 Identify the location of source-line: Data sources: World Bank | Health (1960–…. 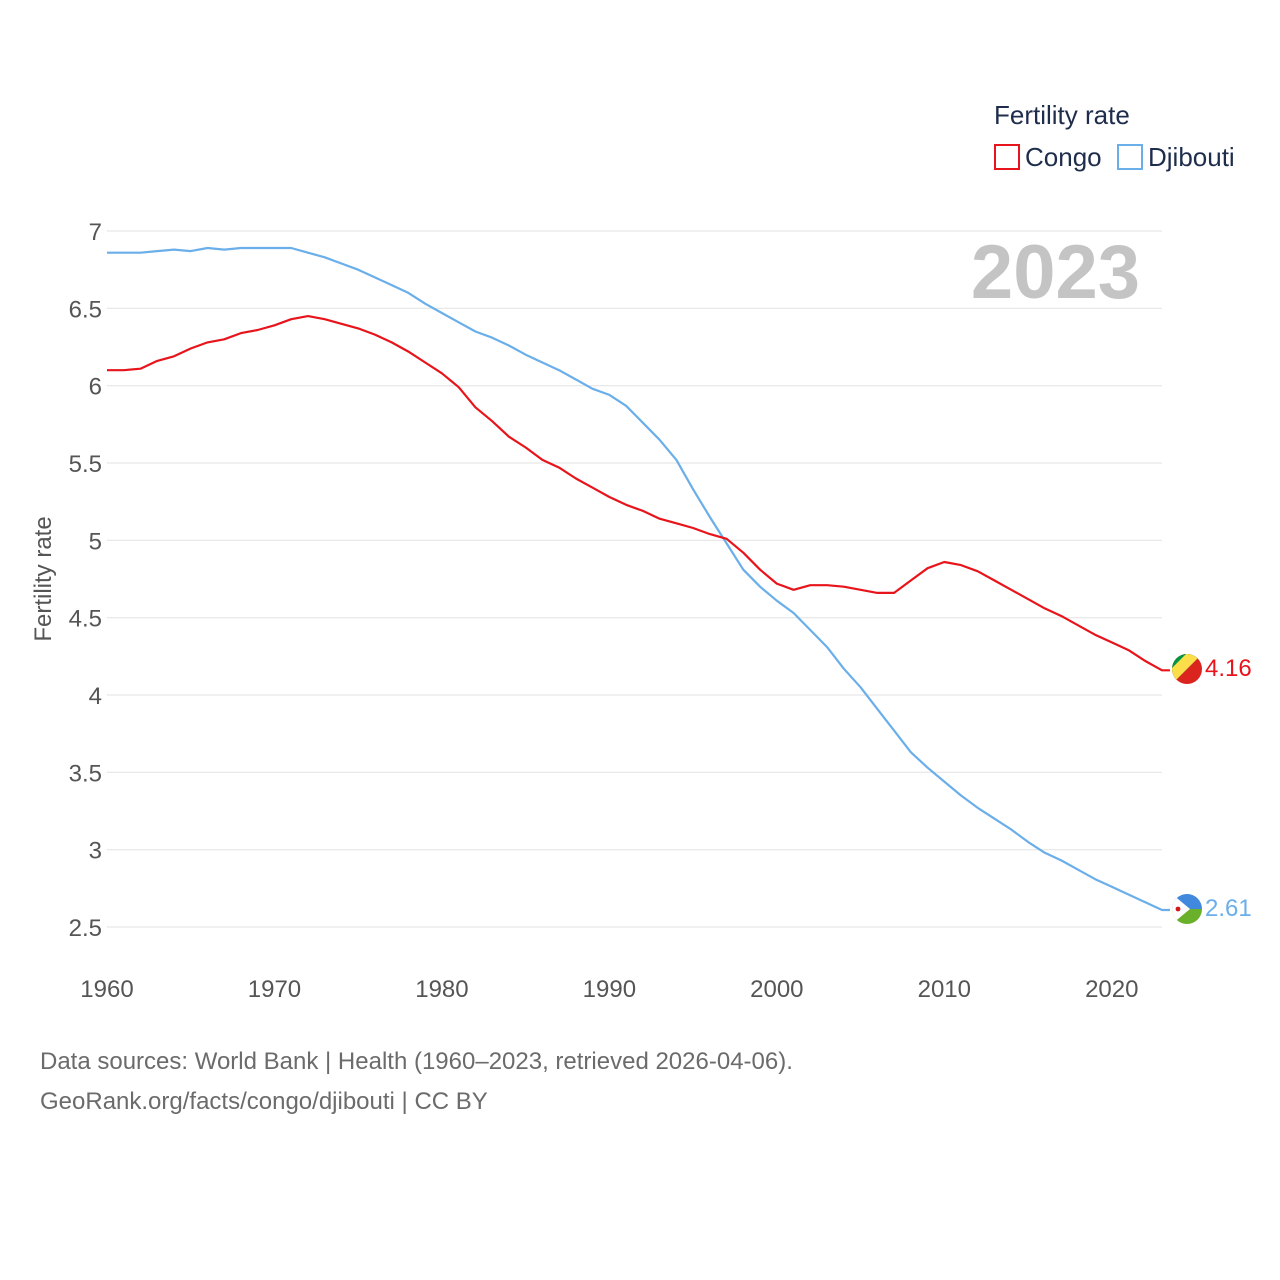
(416, 1061).